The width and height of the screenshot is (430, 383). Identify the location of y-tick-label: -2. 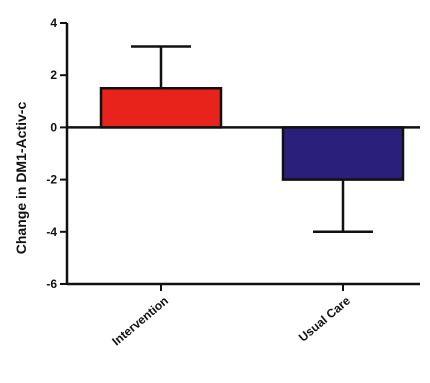
(51, 180).